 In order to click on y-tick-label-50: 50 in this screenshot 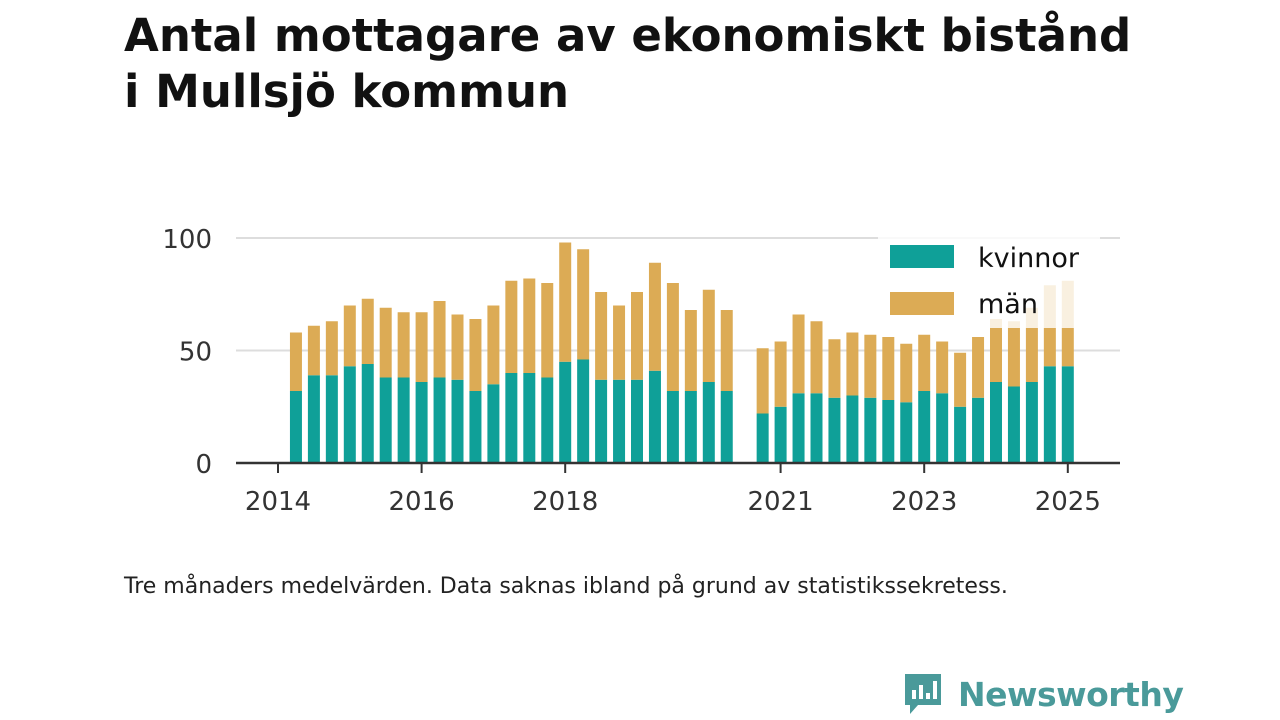, I will do `click(195, 353)`.